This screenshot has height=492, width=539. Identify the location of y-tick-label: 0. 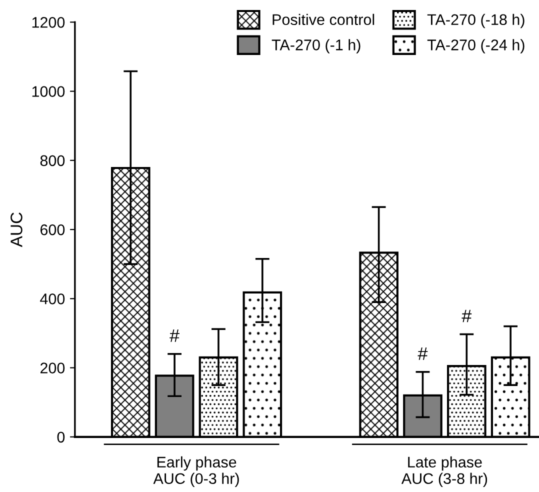
(61, 437).